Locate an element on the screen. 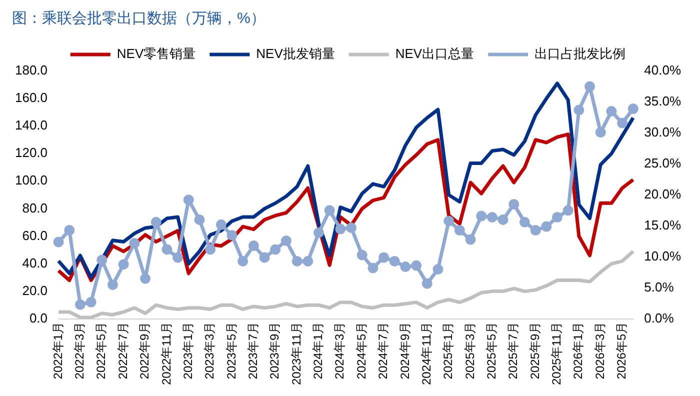  x-tick-label: 2023年5月 is located at coordinates (231, 351).